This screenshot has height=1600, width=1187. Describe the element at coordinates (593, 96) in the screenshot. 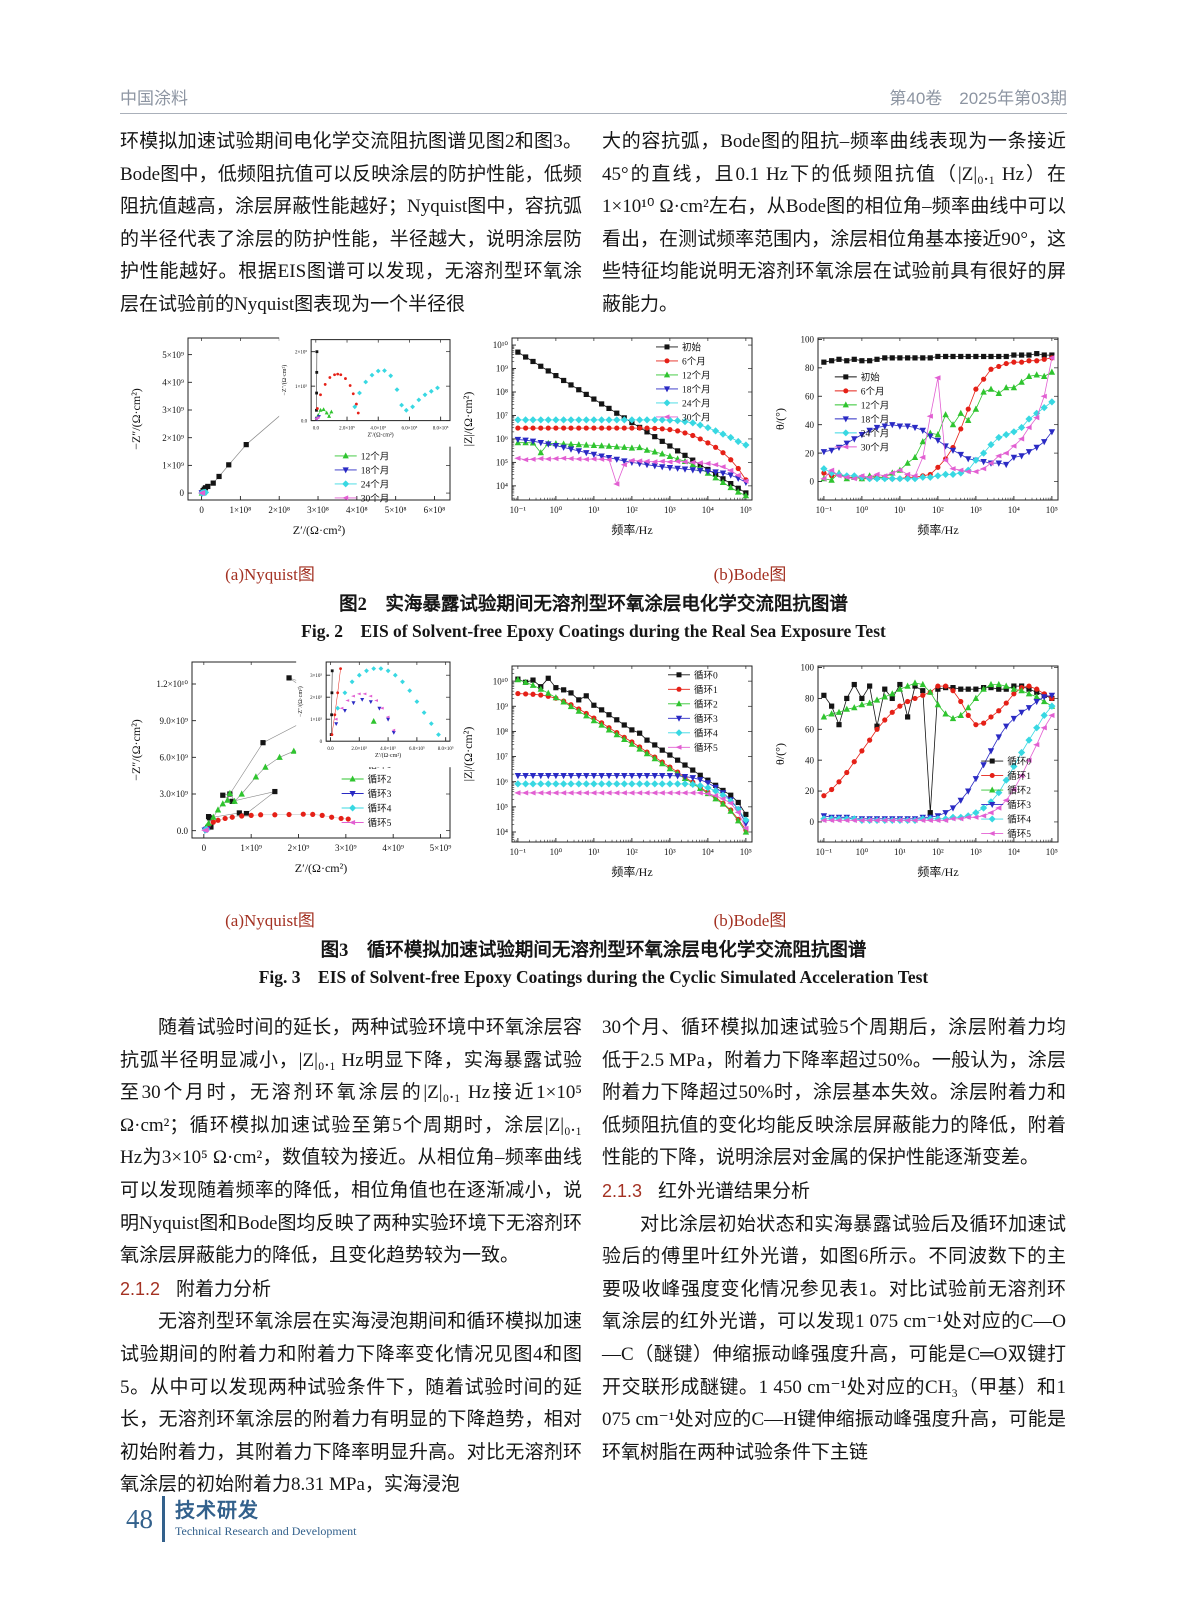

I see `page-header: 中国涂料 第40卷 2025年第03期` at that location.